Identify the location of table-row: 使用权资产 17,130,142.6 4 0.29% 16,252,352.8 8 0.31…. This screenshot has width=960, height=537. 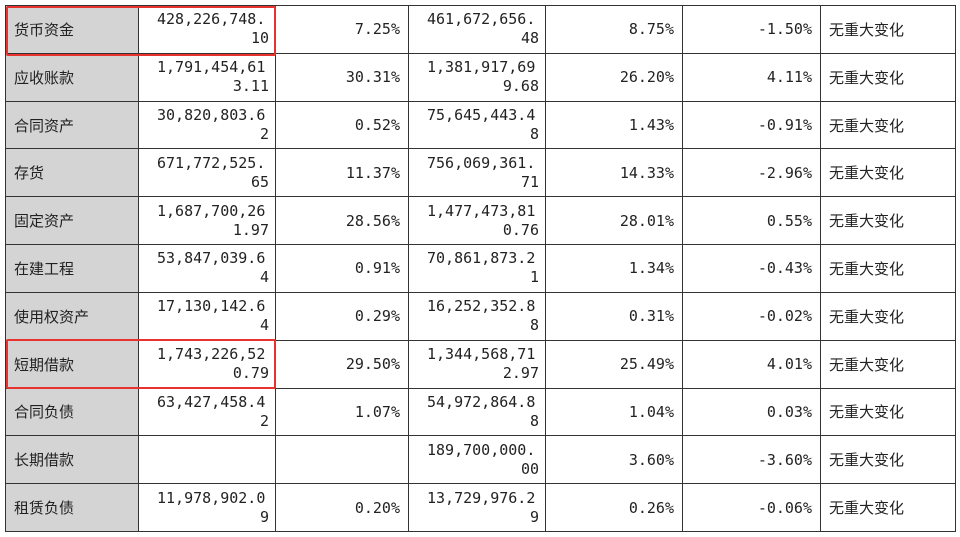
(480, 316).